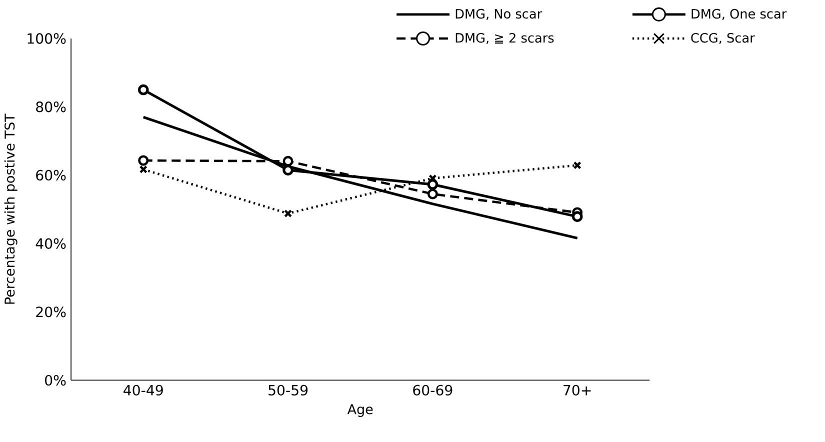  Describe the element at coordinates (288, 390) in the screenshot. I see `x-tick-label: 50-59` at that location.